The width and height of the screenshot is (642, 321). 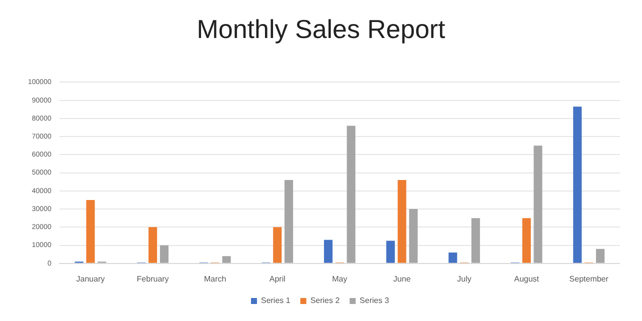 What do you see at coordinates (589, 279) in the screenshot?
I see `x-tick-label: September` at bounding box center [589, 279].